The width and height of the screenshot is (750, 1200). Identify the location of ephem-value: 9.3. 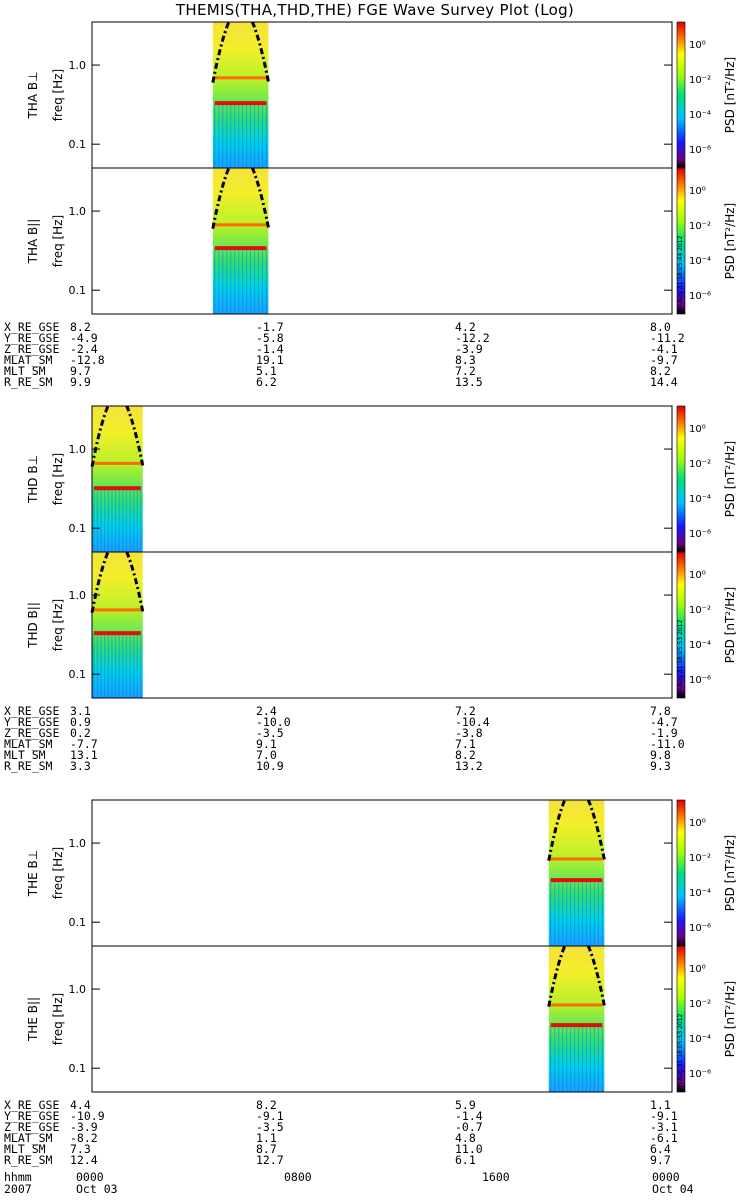
(660, 766).